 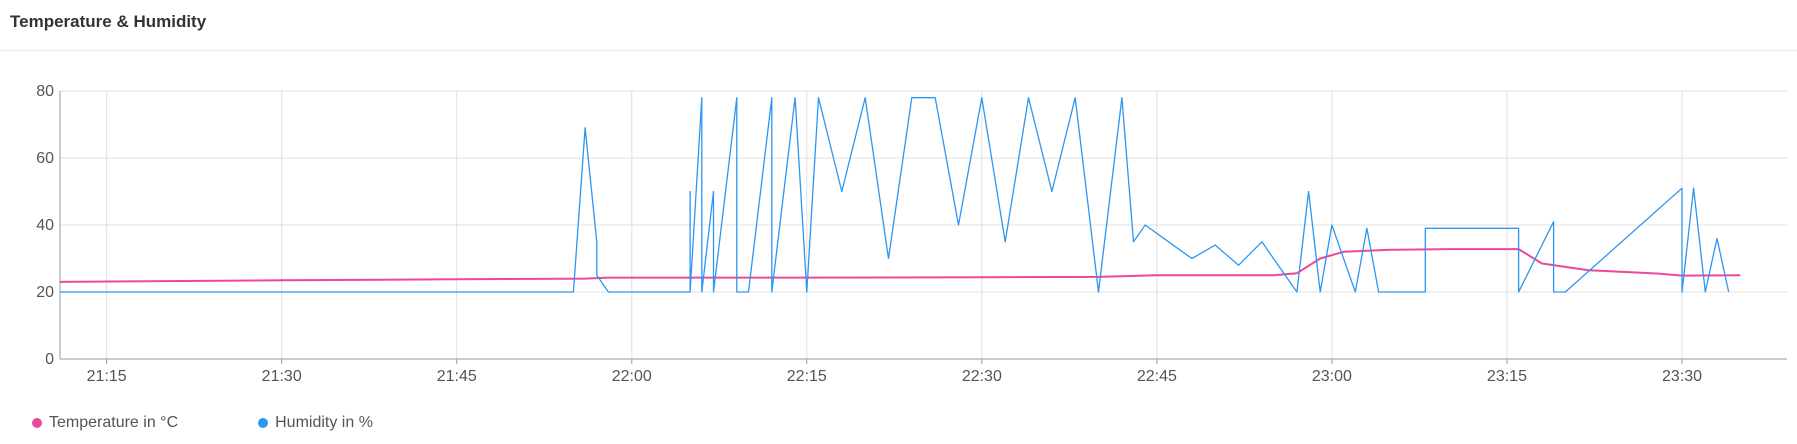 What do you see at coordinates (263, 423) in the screenshot?
I see `humidity-dot-icon` at bounding box center [263, 423].